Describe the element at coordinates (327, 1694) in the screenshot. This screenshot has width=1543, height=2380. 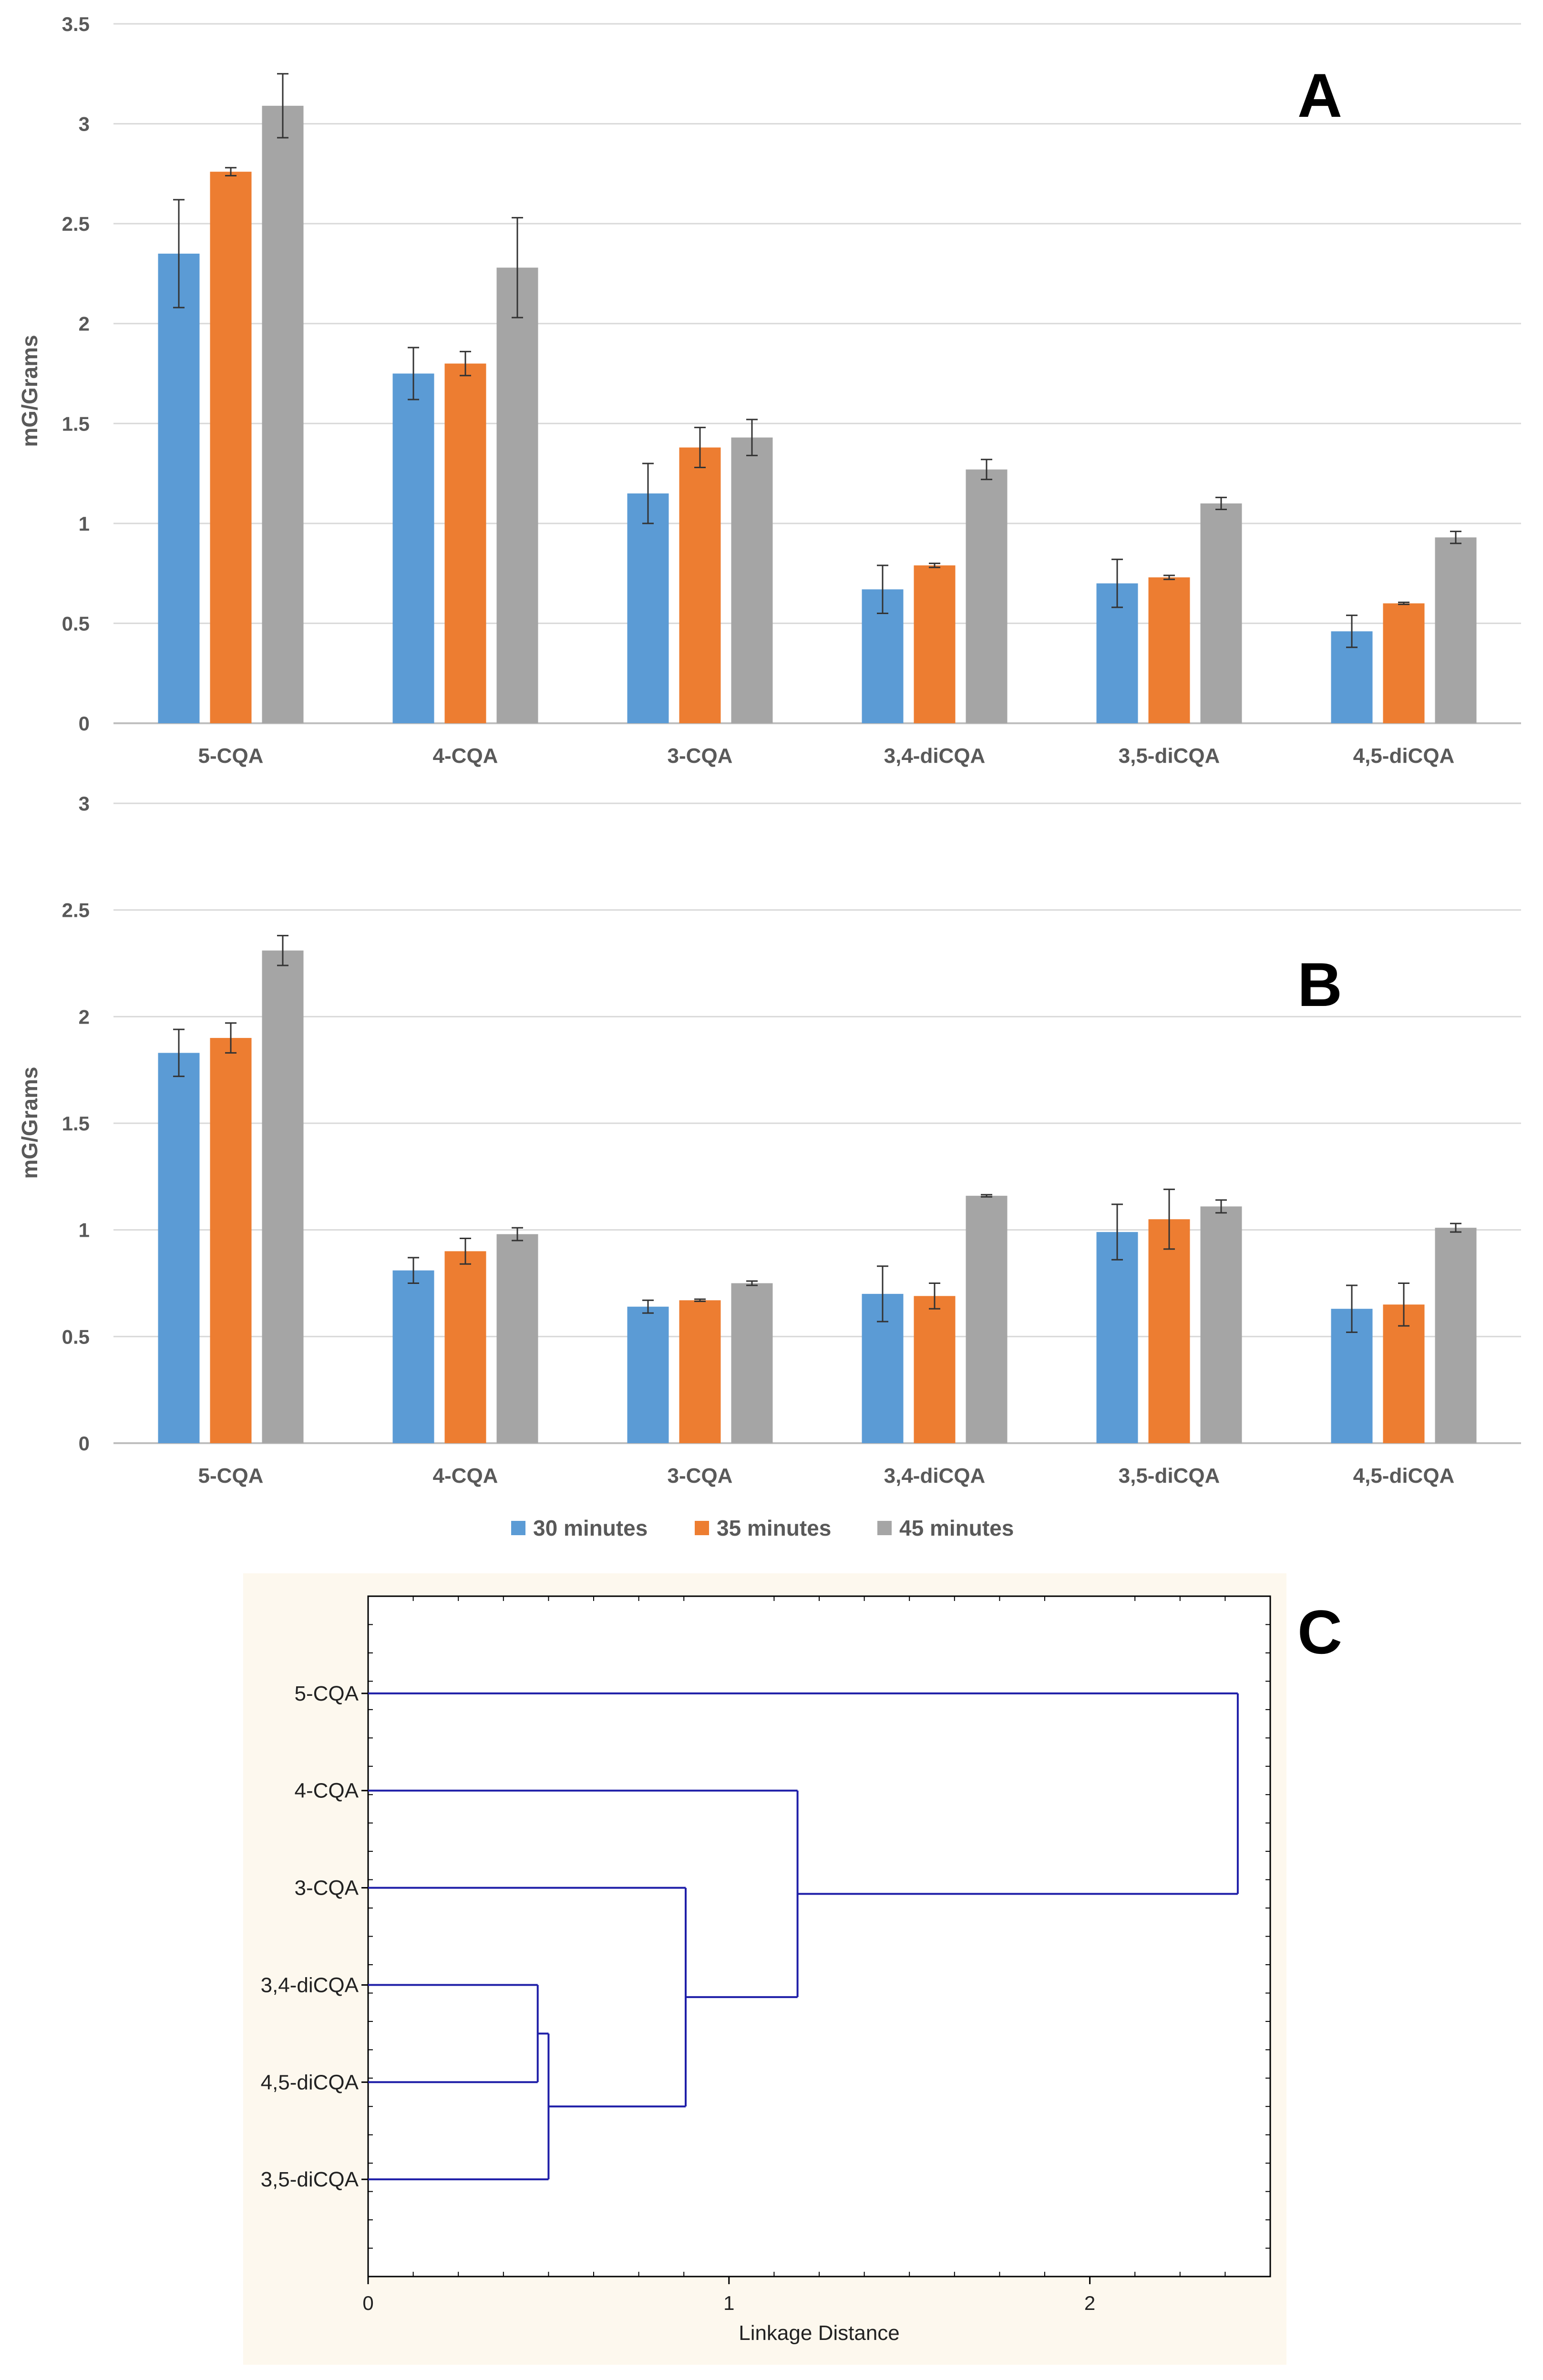
I see `leaf-label-5-cqa: 5-CQA` at that location.